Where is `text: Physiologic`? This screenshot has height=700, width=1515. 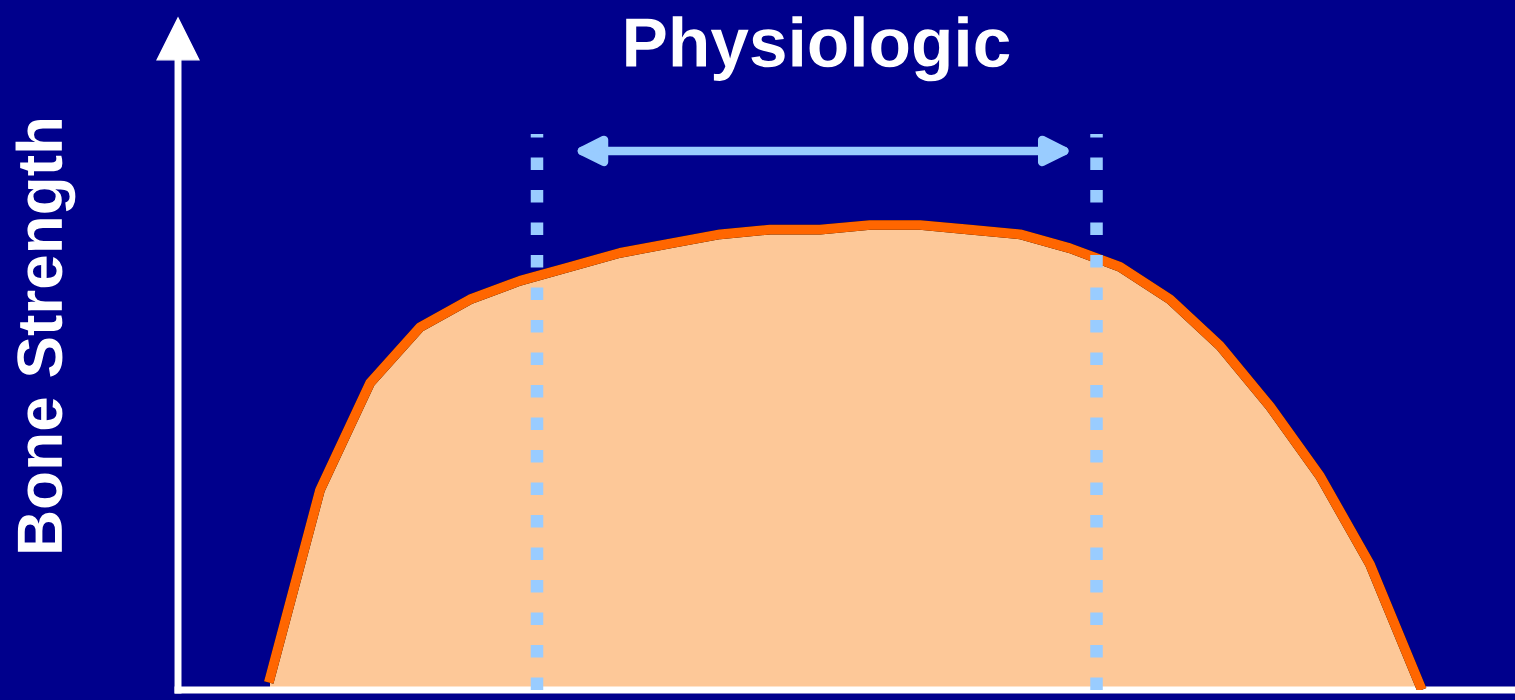 text: Physiologic is located at coordinates (818, 49).